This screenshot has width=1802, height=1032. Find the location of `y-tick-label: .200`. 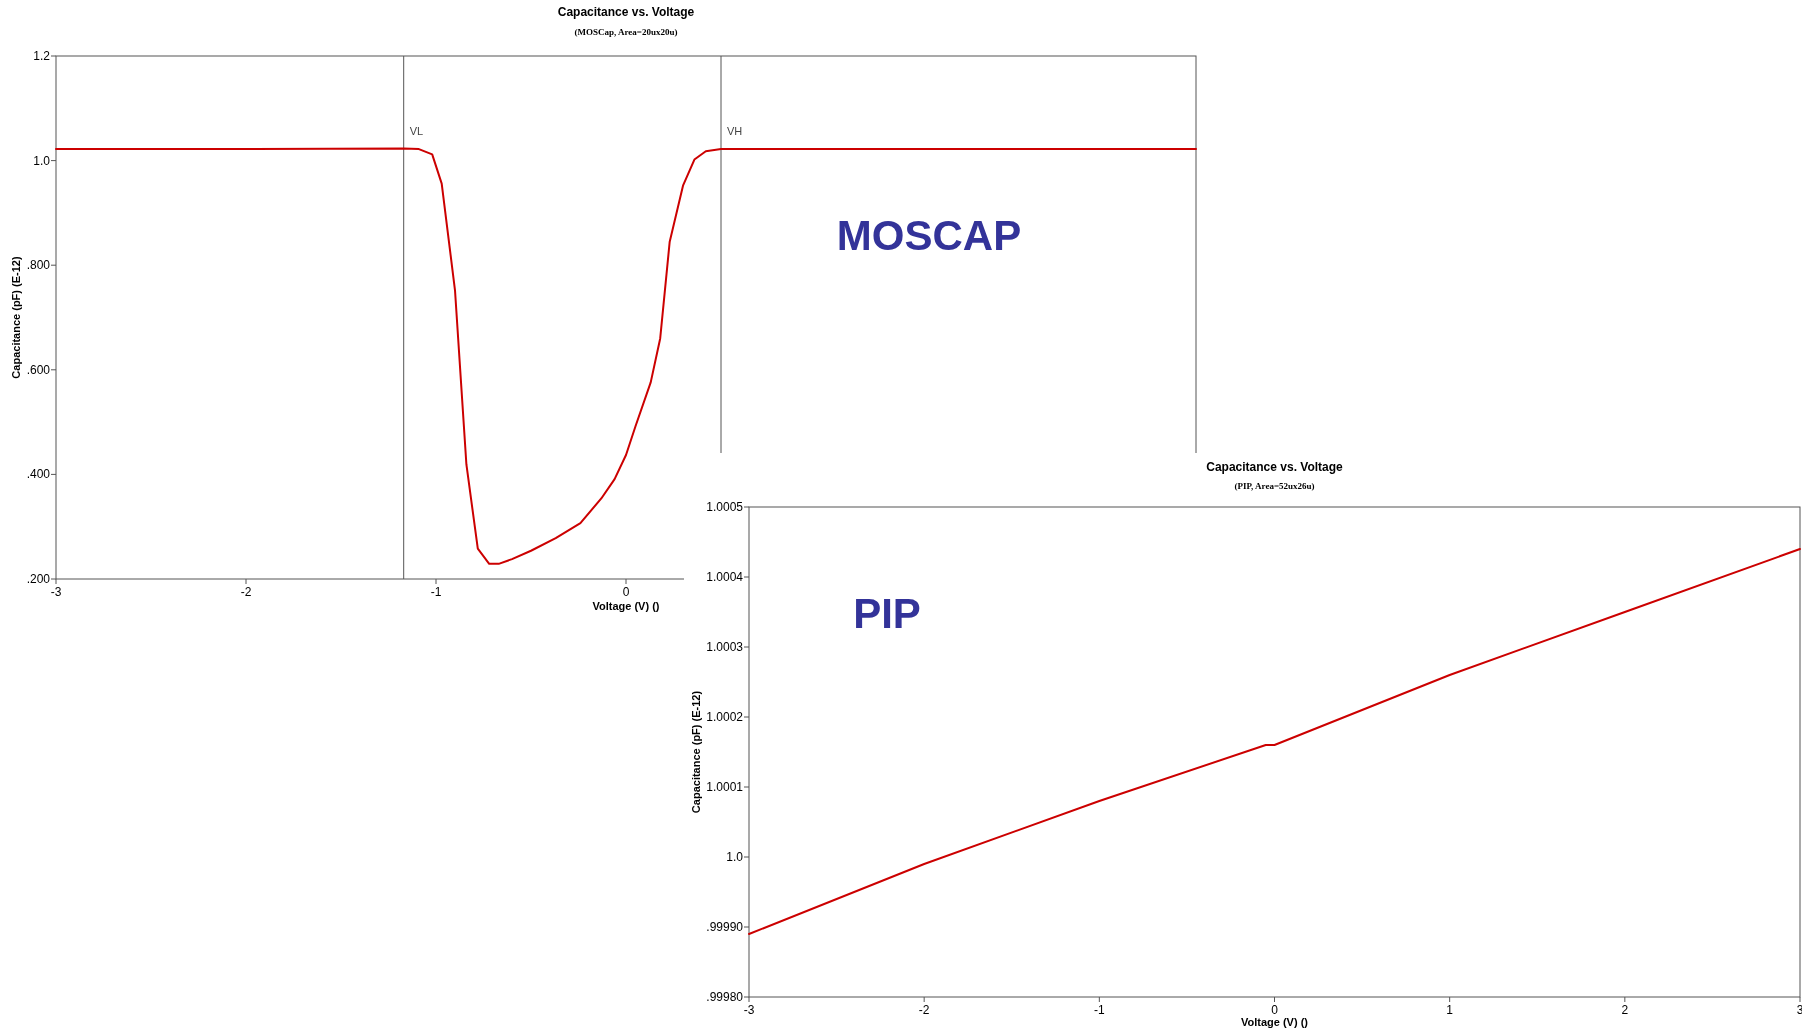

y-tick-label: .200 is located at coordinates (38, 579).